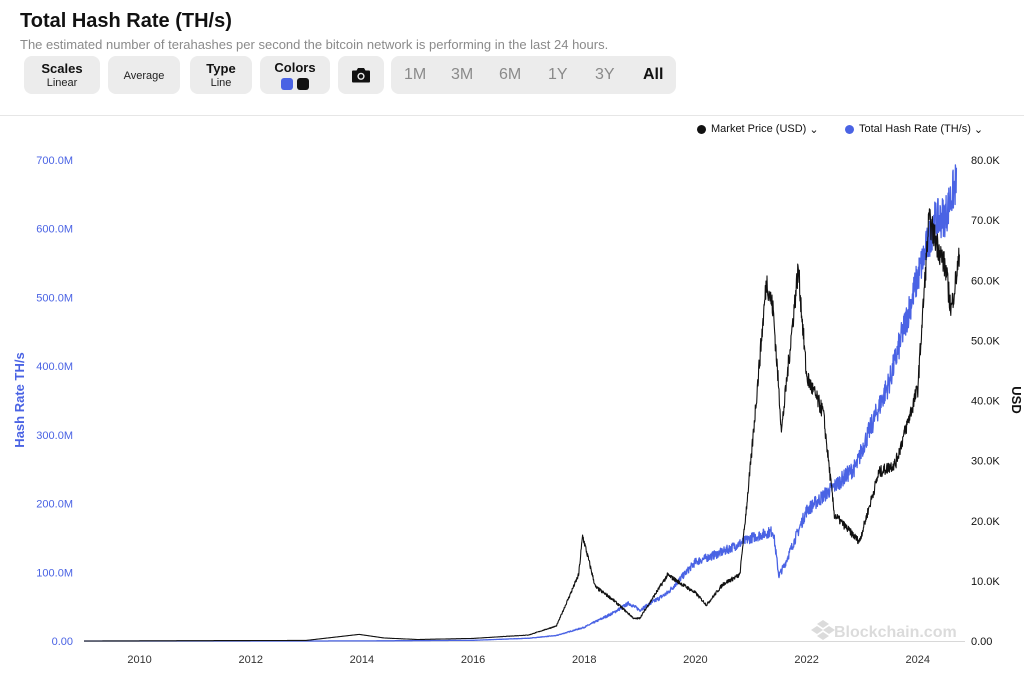  I want to click on time-range-selector: 1M 3M 6M 1Y 3Y All, so click(533, 75).